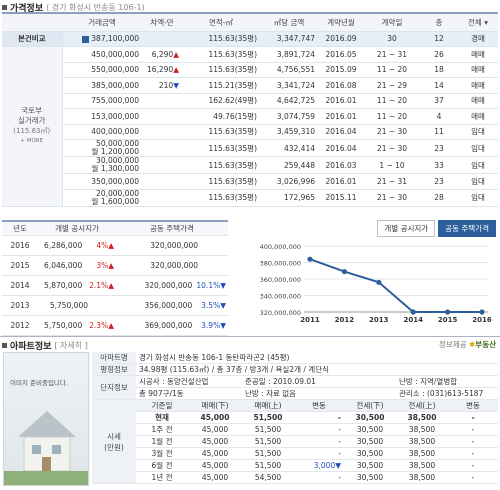 This screenshot has width=500, height=490. Describe the element at coordinates (102, 22) in the screenshot. I see `header-amount: 거래금액` at that location.